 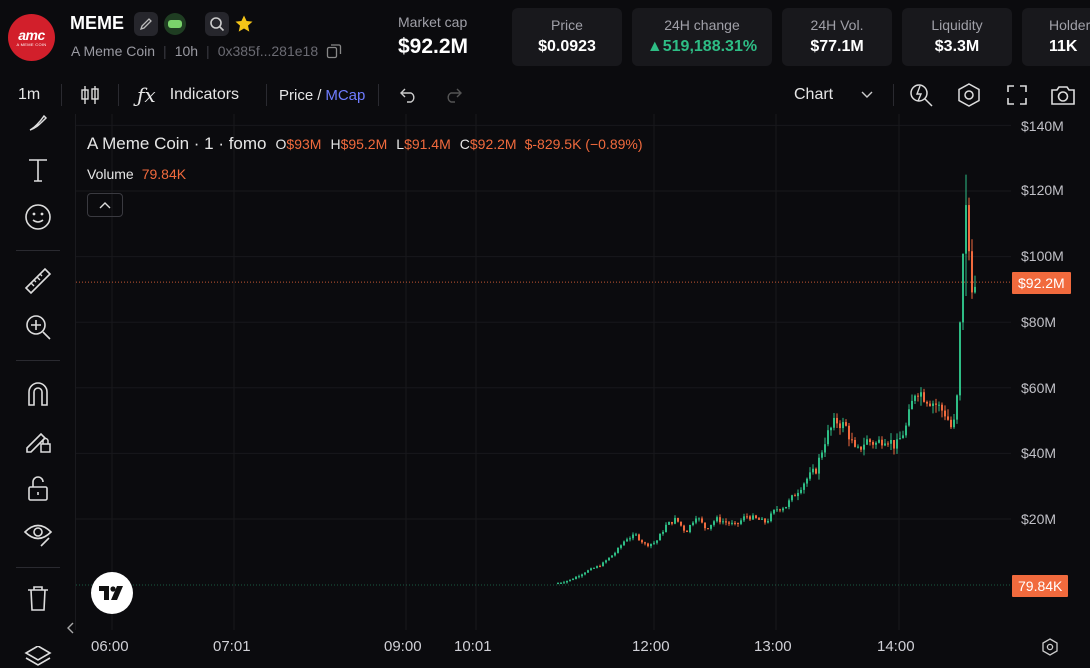 I want to click on price-mcap-toggle: Price / MCap, so click(x=322, y=95).